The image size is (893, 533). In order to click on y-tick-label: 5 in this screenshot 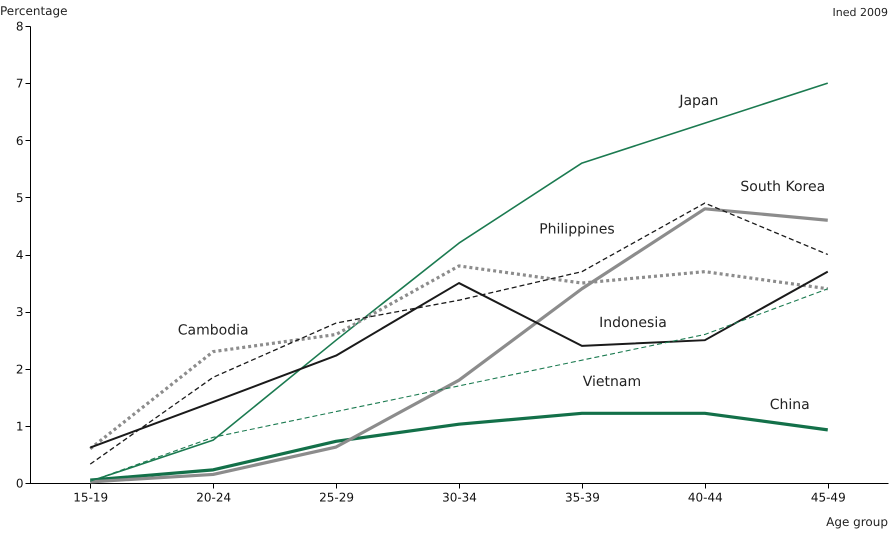, I will do `click(20, 197)`.